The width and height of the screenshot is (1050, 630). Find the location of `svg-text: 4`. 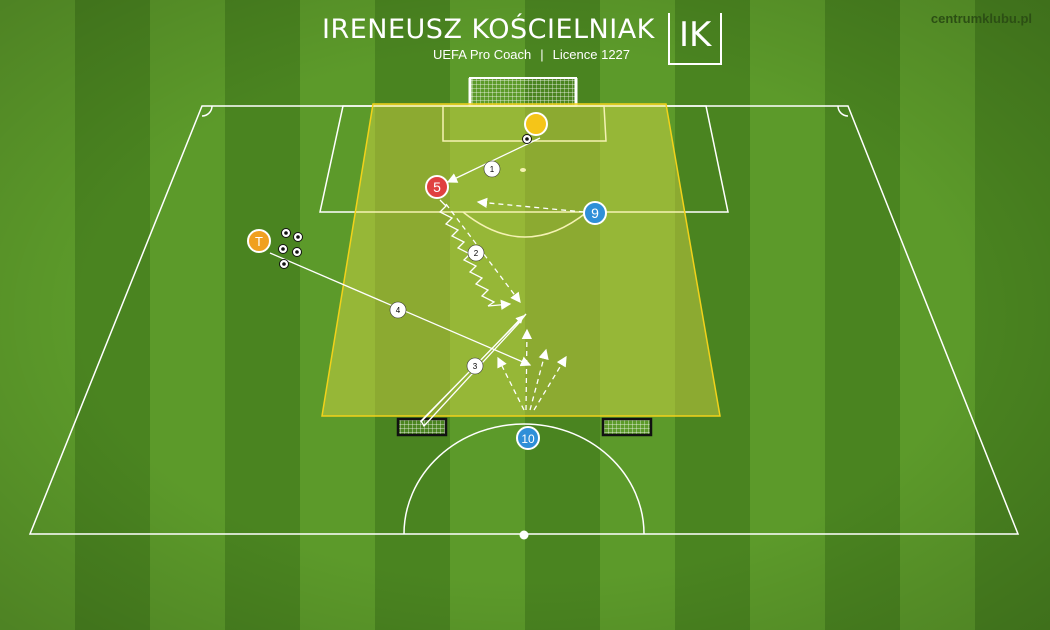

svg-text: 4 is located at coordinates (398, 310).